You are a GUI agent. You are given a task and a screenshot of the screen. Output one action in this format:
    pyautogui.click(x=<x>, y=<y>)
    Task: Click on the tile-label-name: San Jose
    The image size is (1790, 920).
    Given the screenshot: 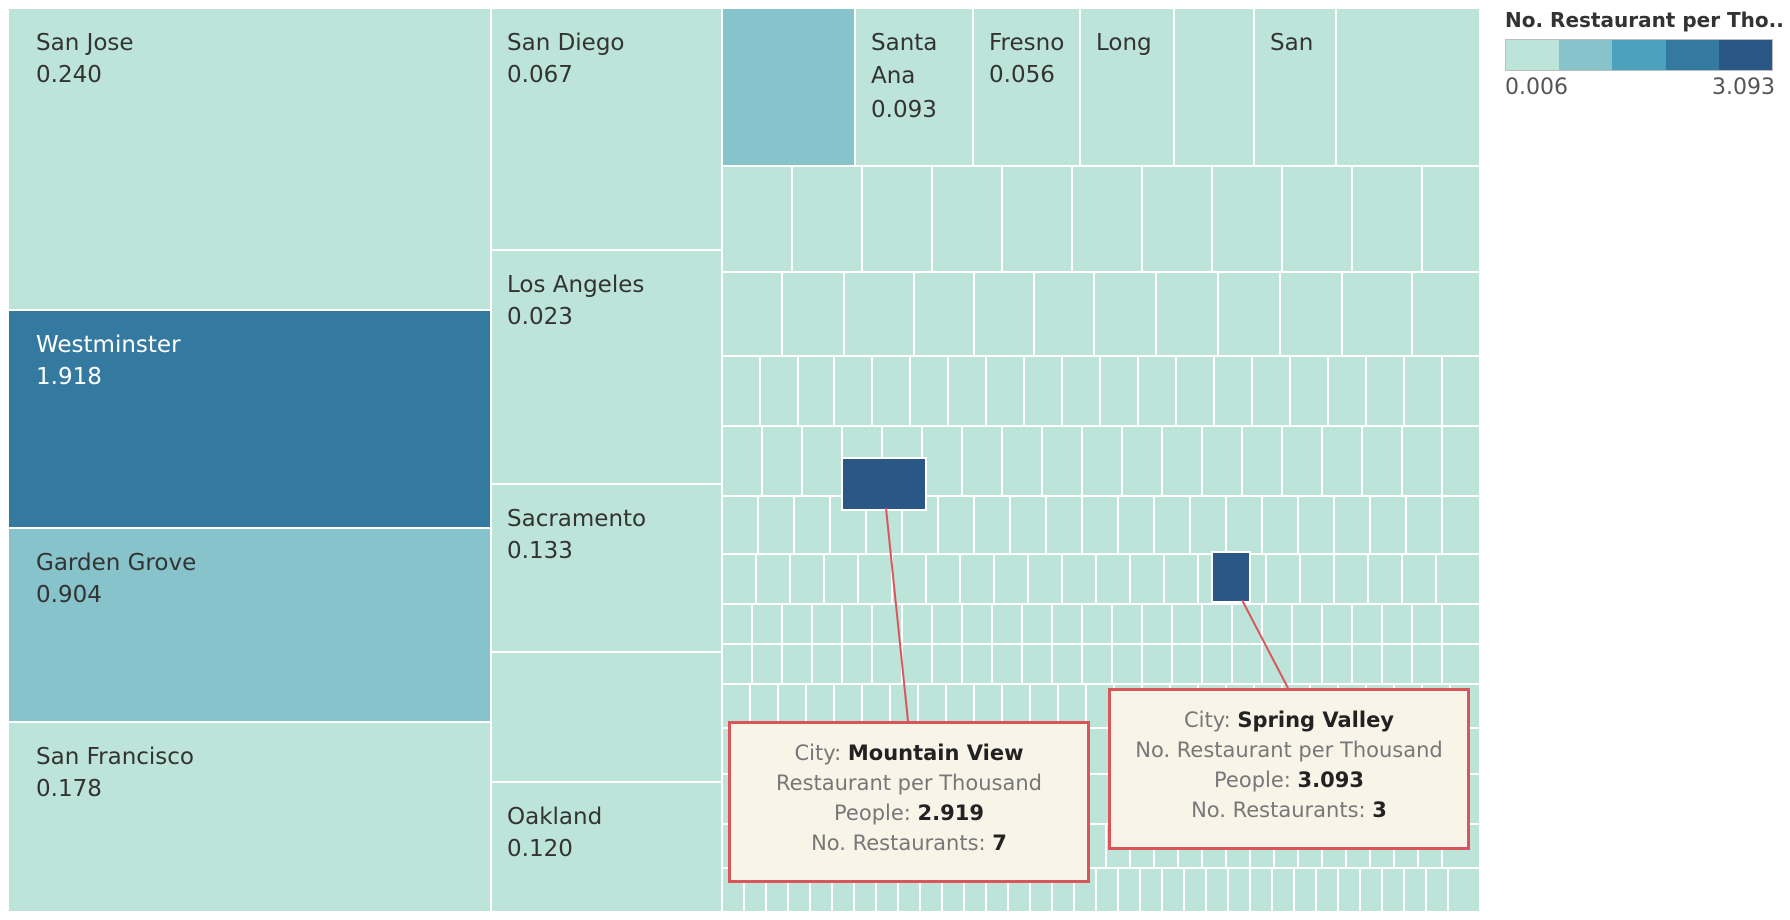 What is the action you would take?
    pyautogui.click(x=85, y=43)
    